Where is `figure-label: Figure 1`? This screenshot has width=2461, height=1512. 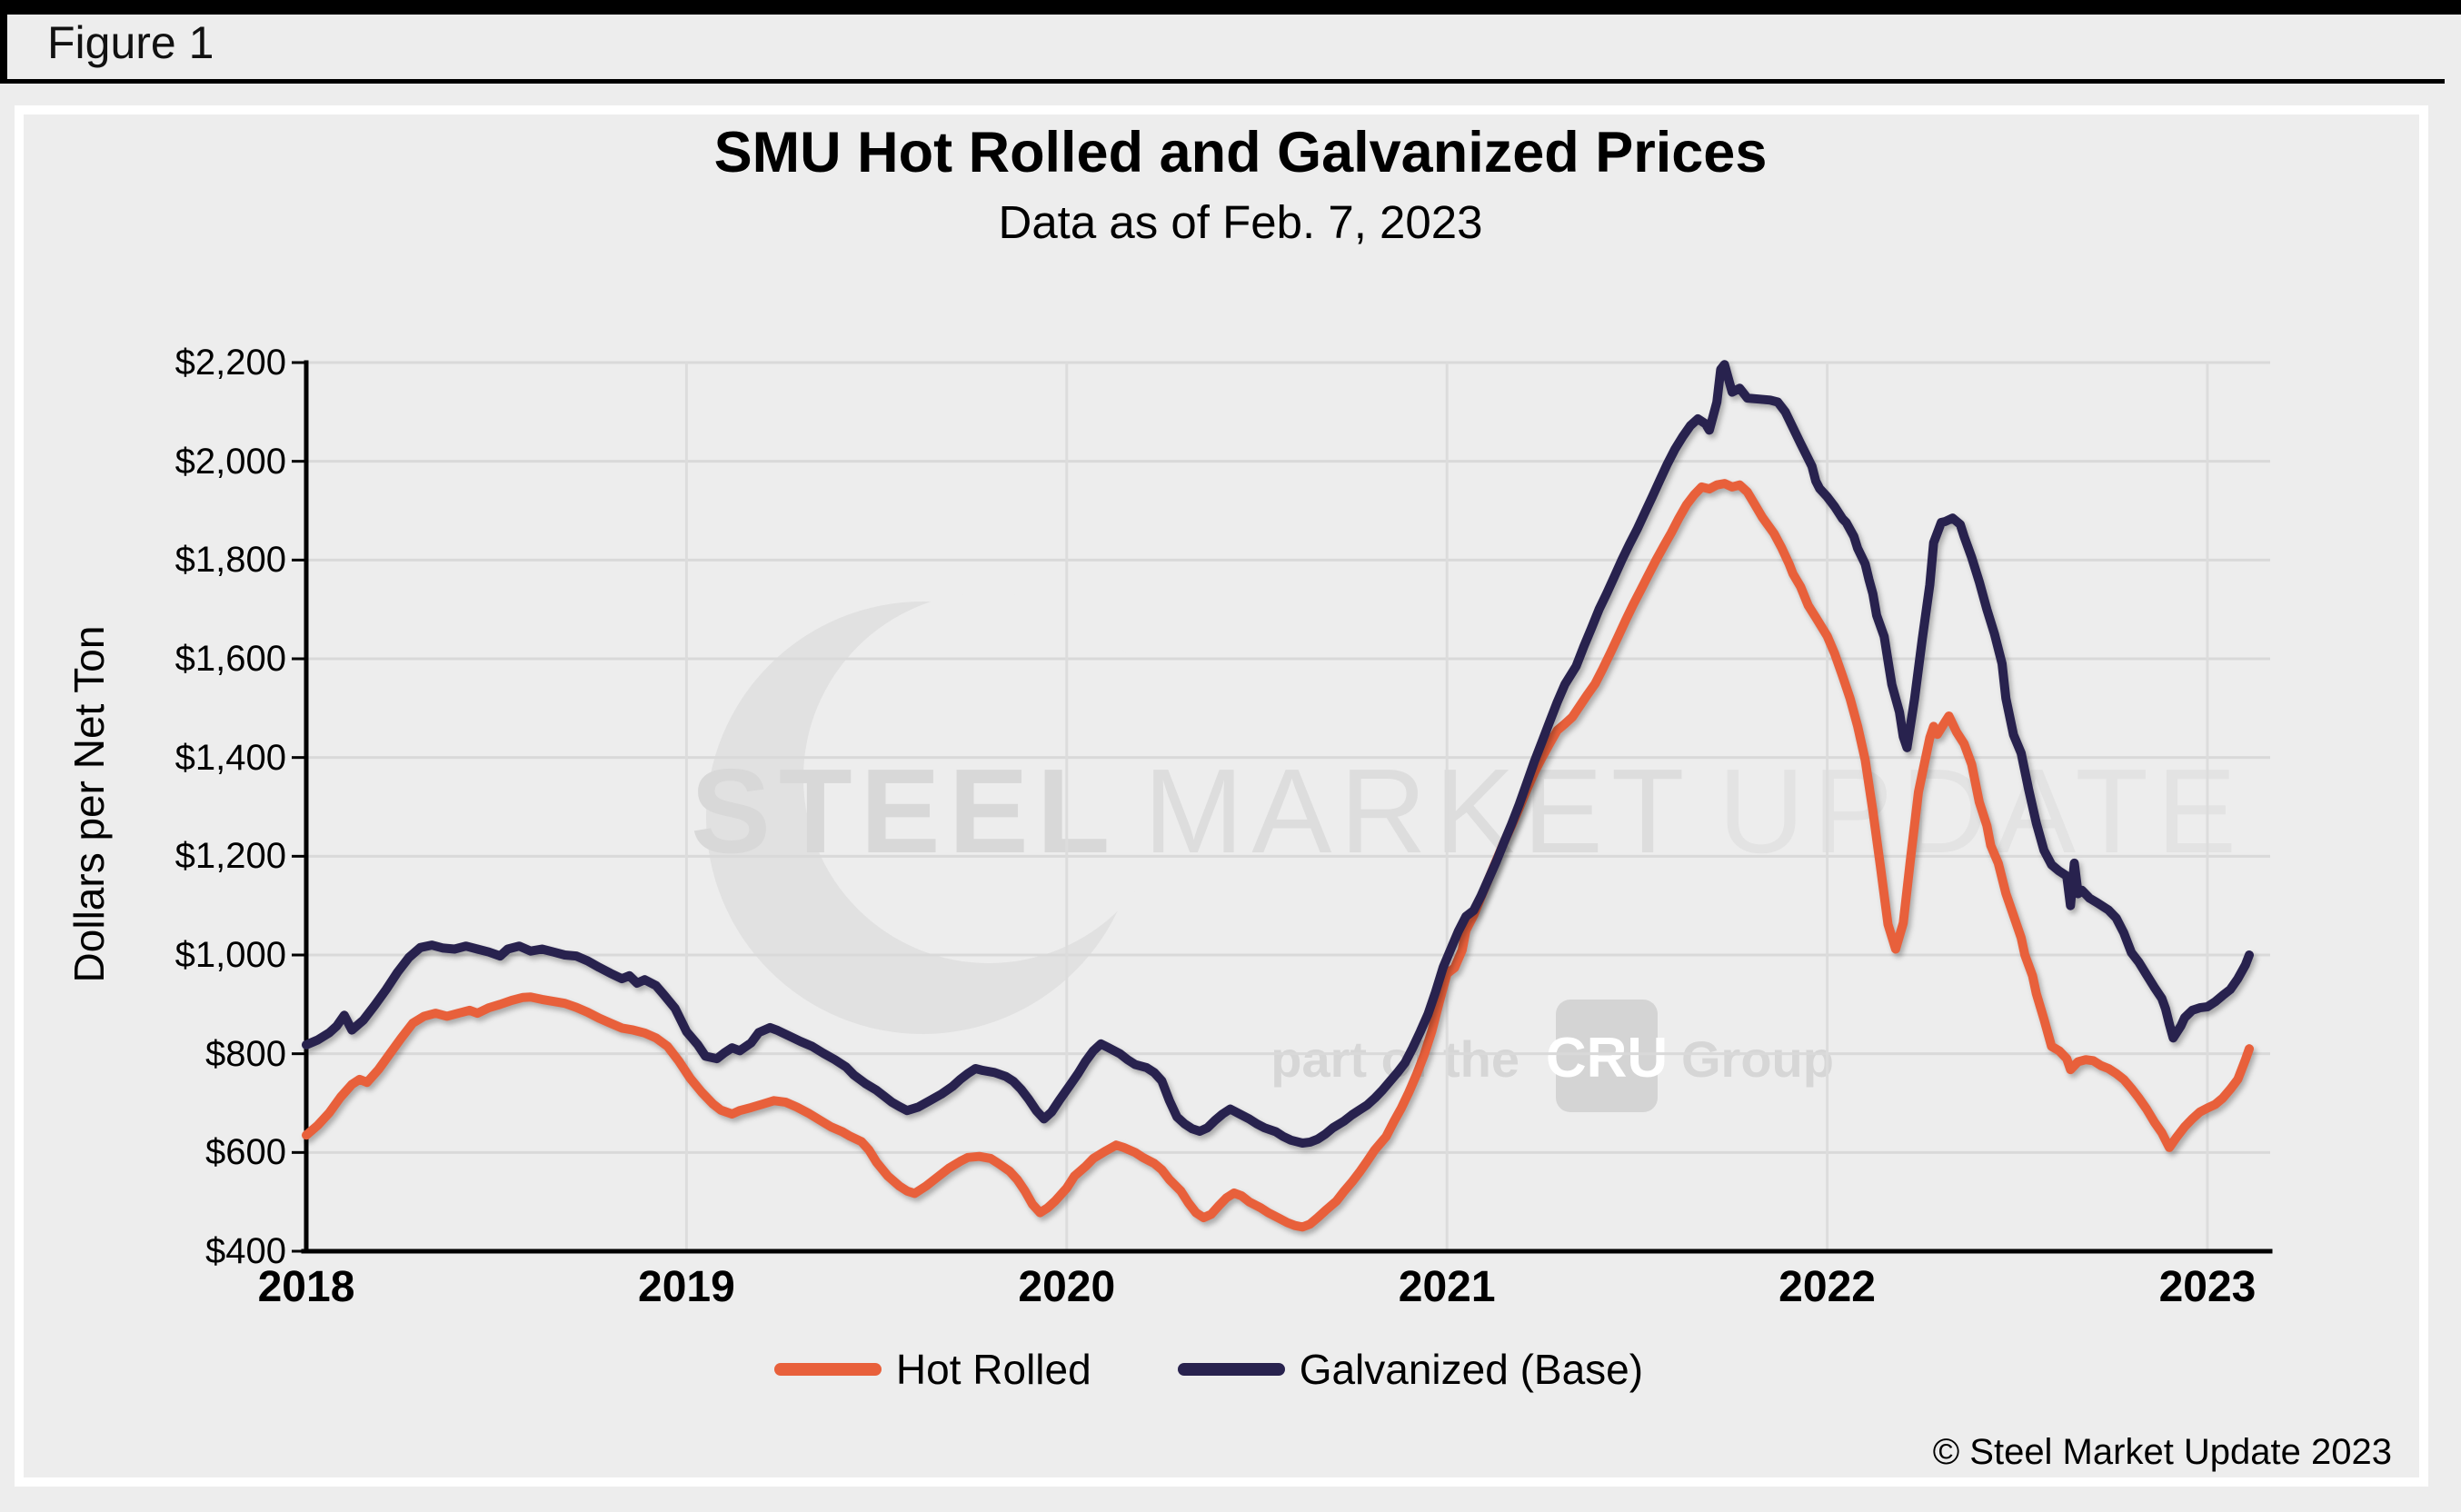
figure-label: Figure 1 is located at coordinates (130, 42).